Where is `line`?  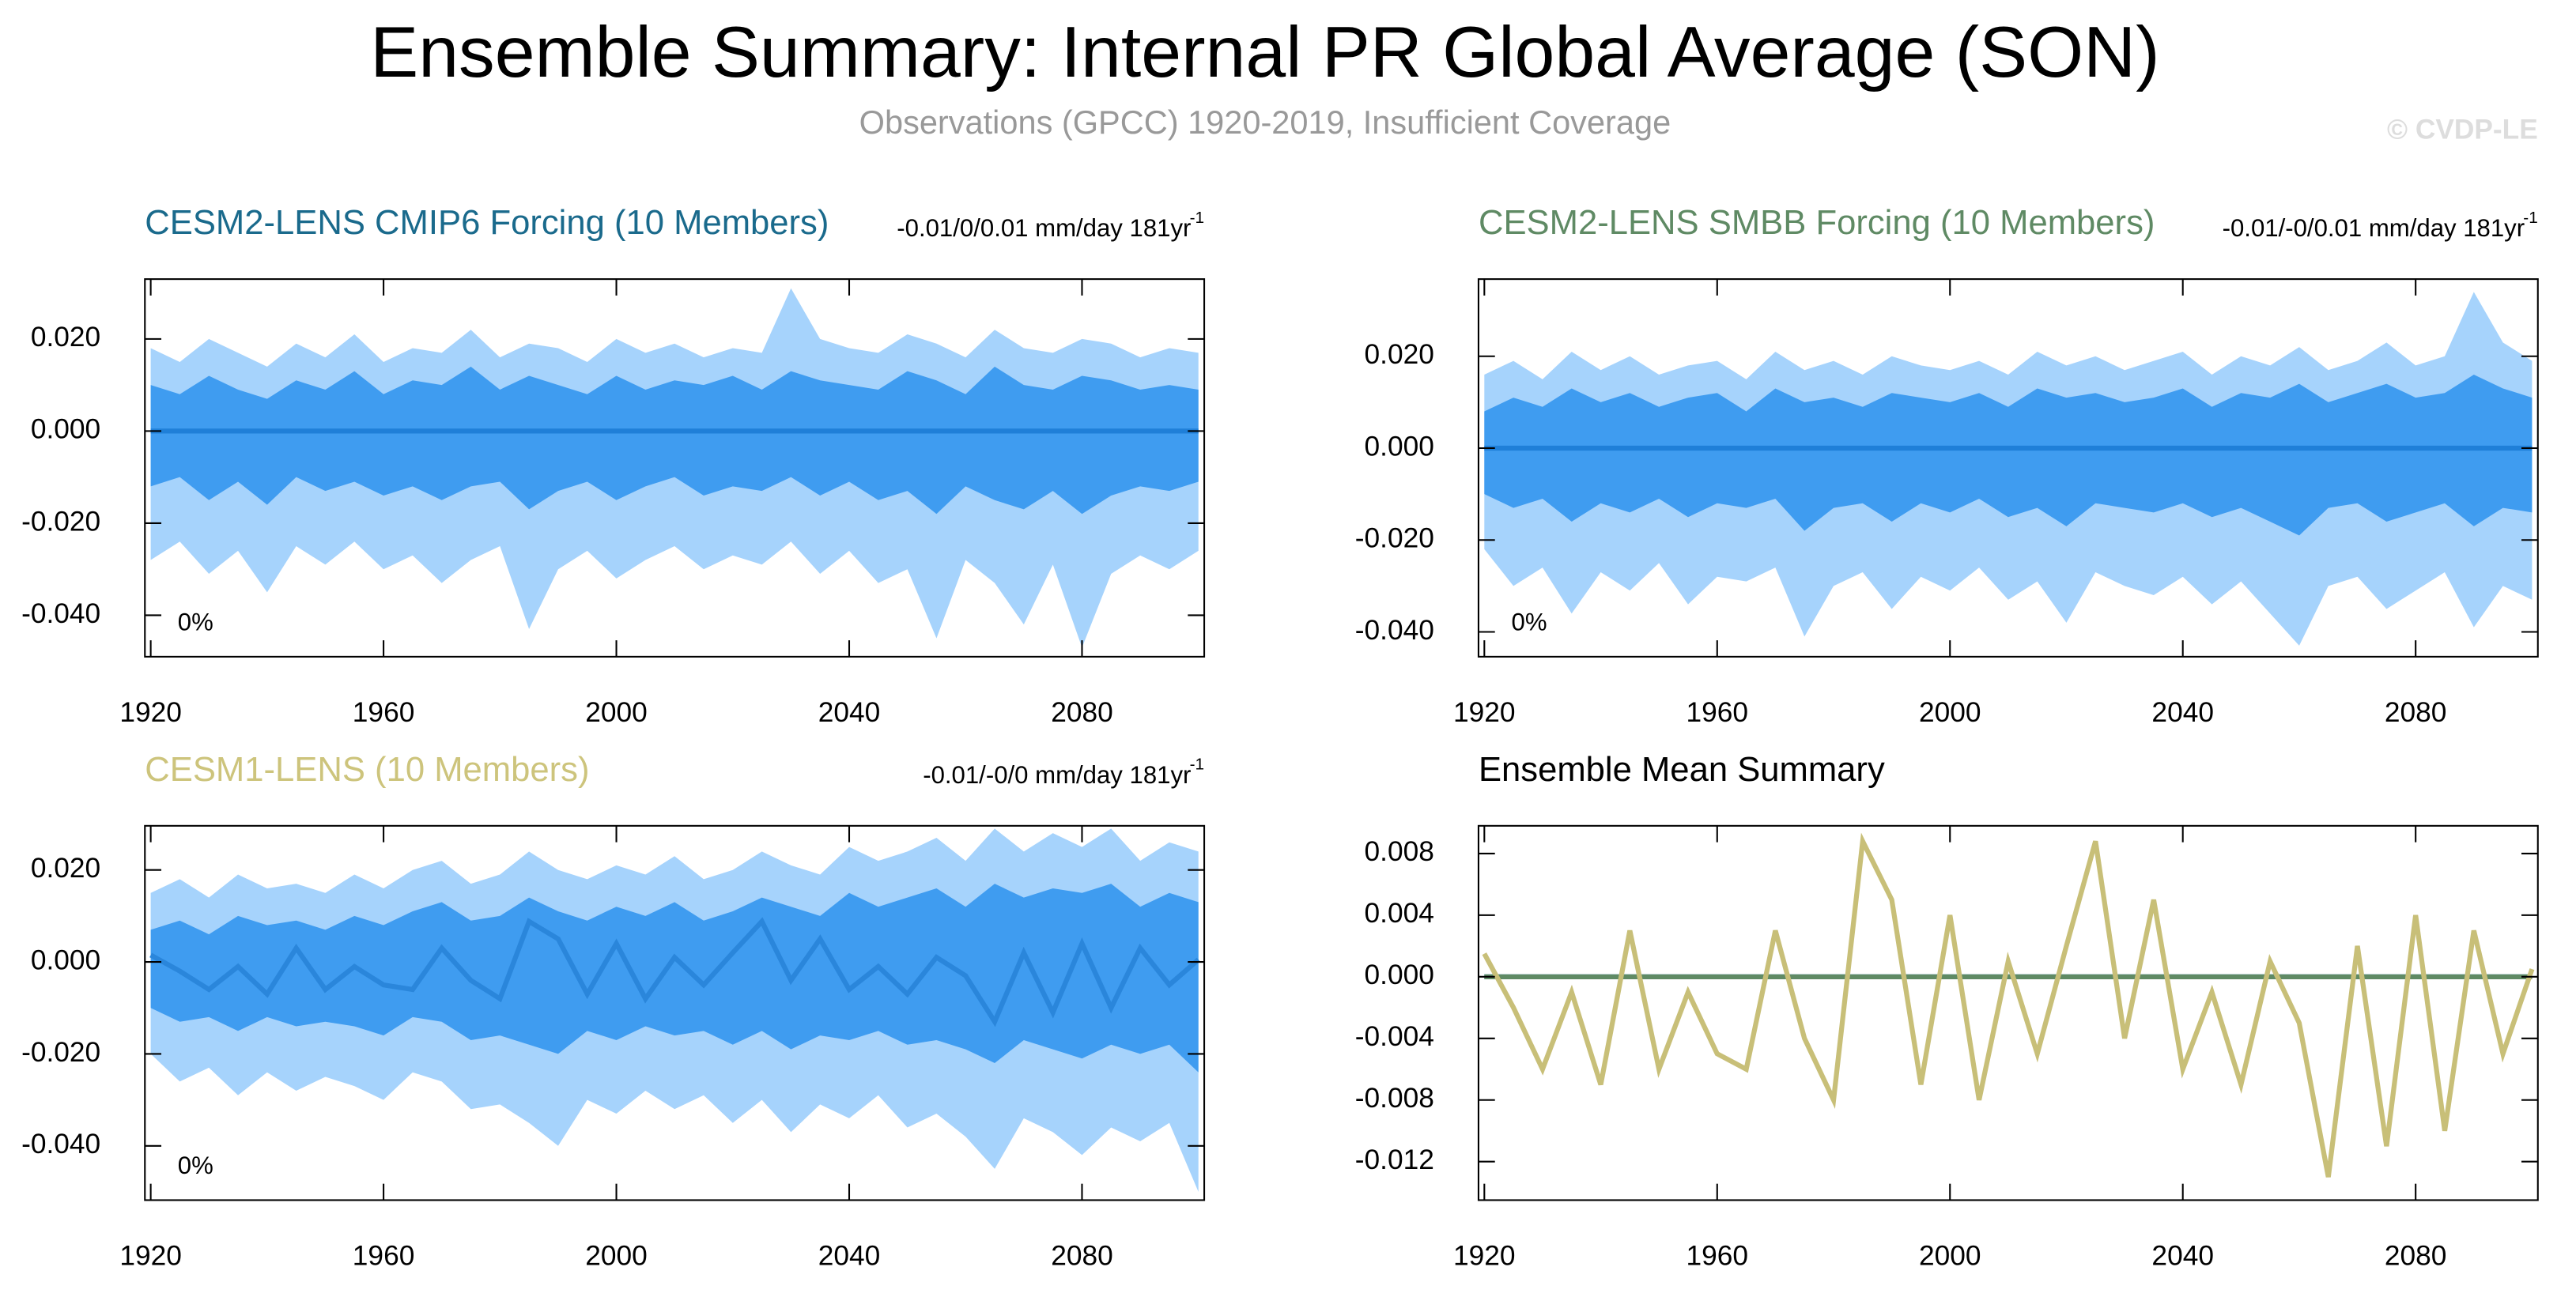
line is located at coordinates (2008, 1005).